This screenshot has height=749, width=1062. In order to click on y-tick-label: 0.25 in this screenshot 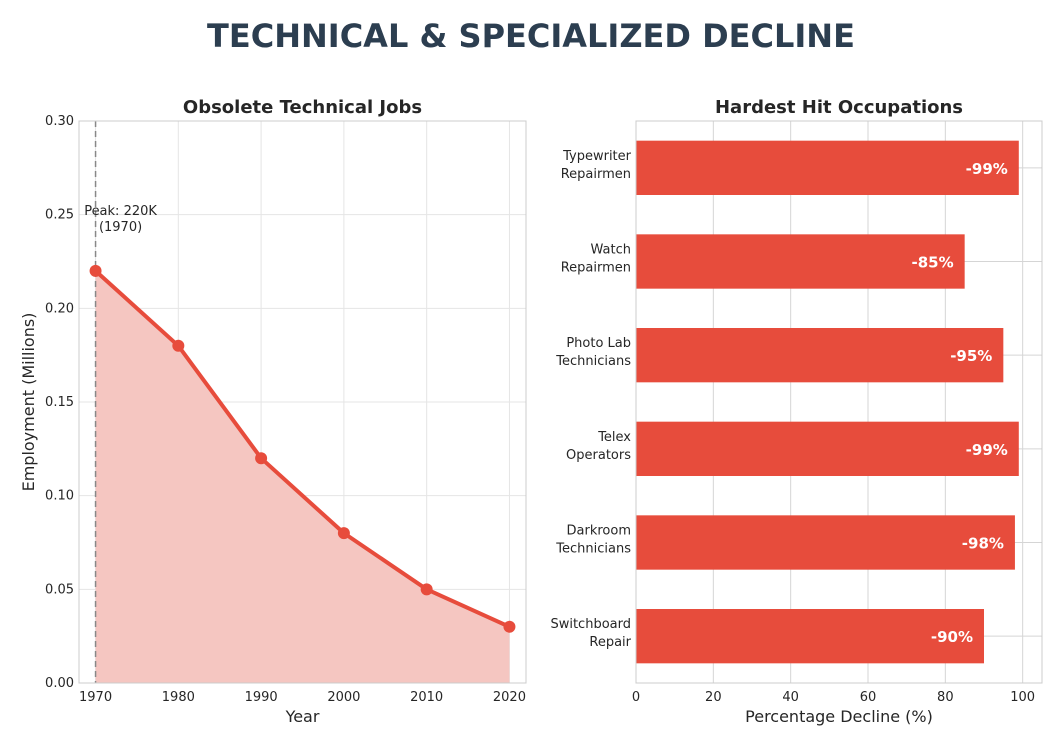, I will do `click(59, 215)`.